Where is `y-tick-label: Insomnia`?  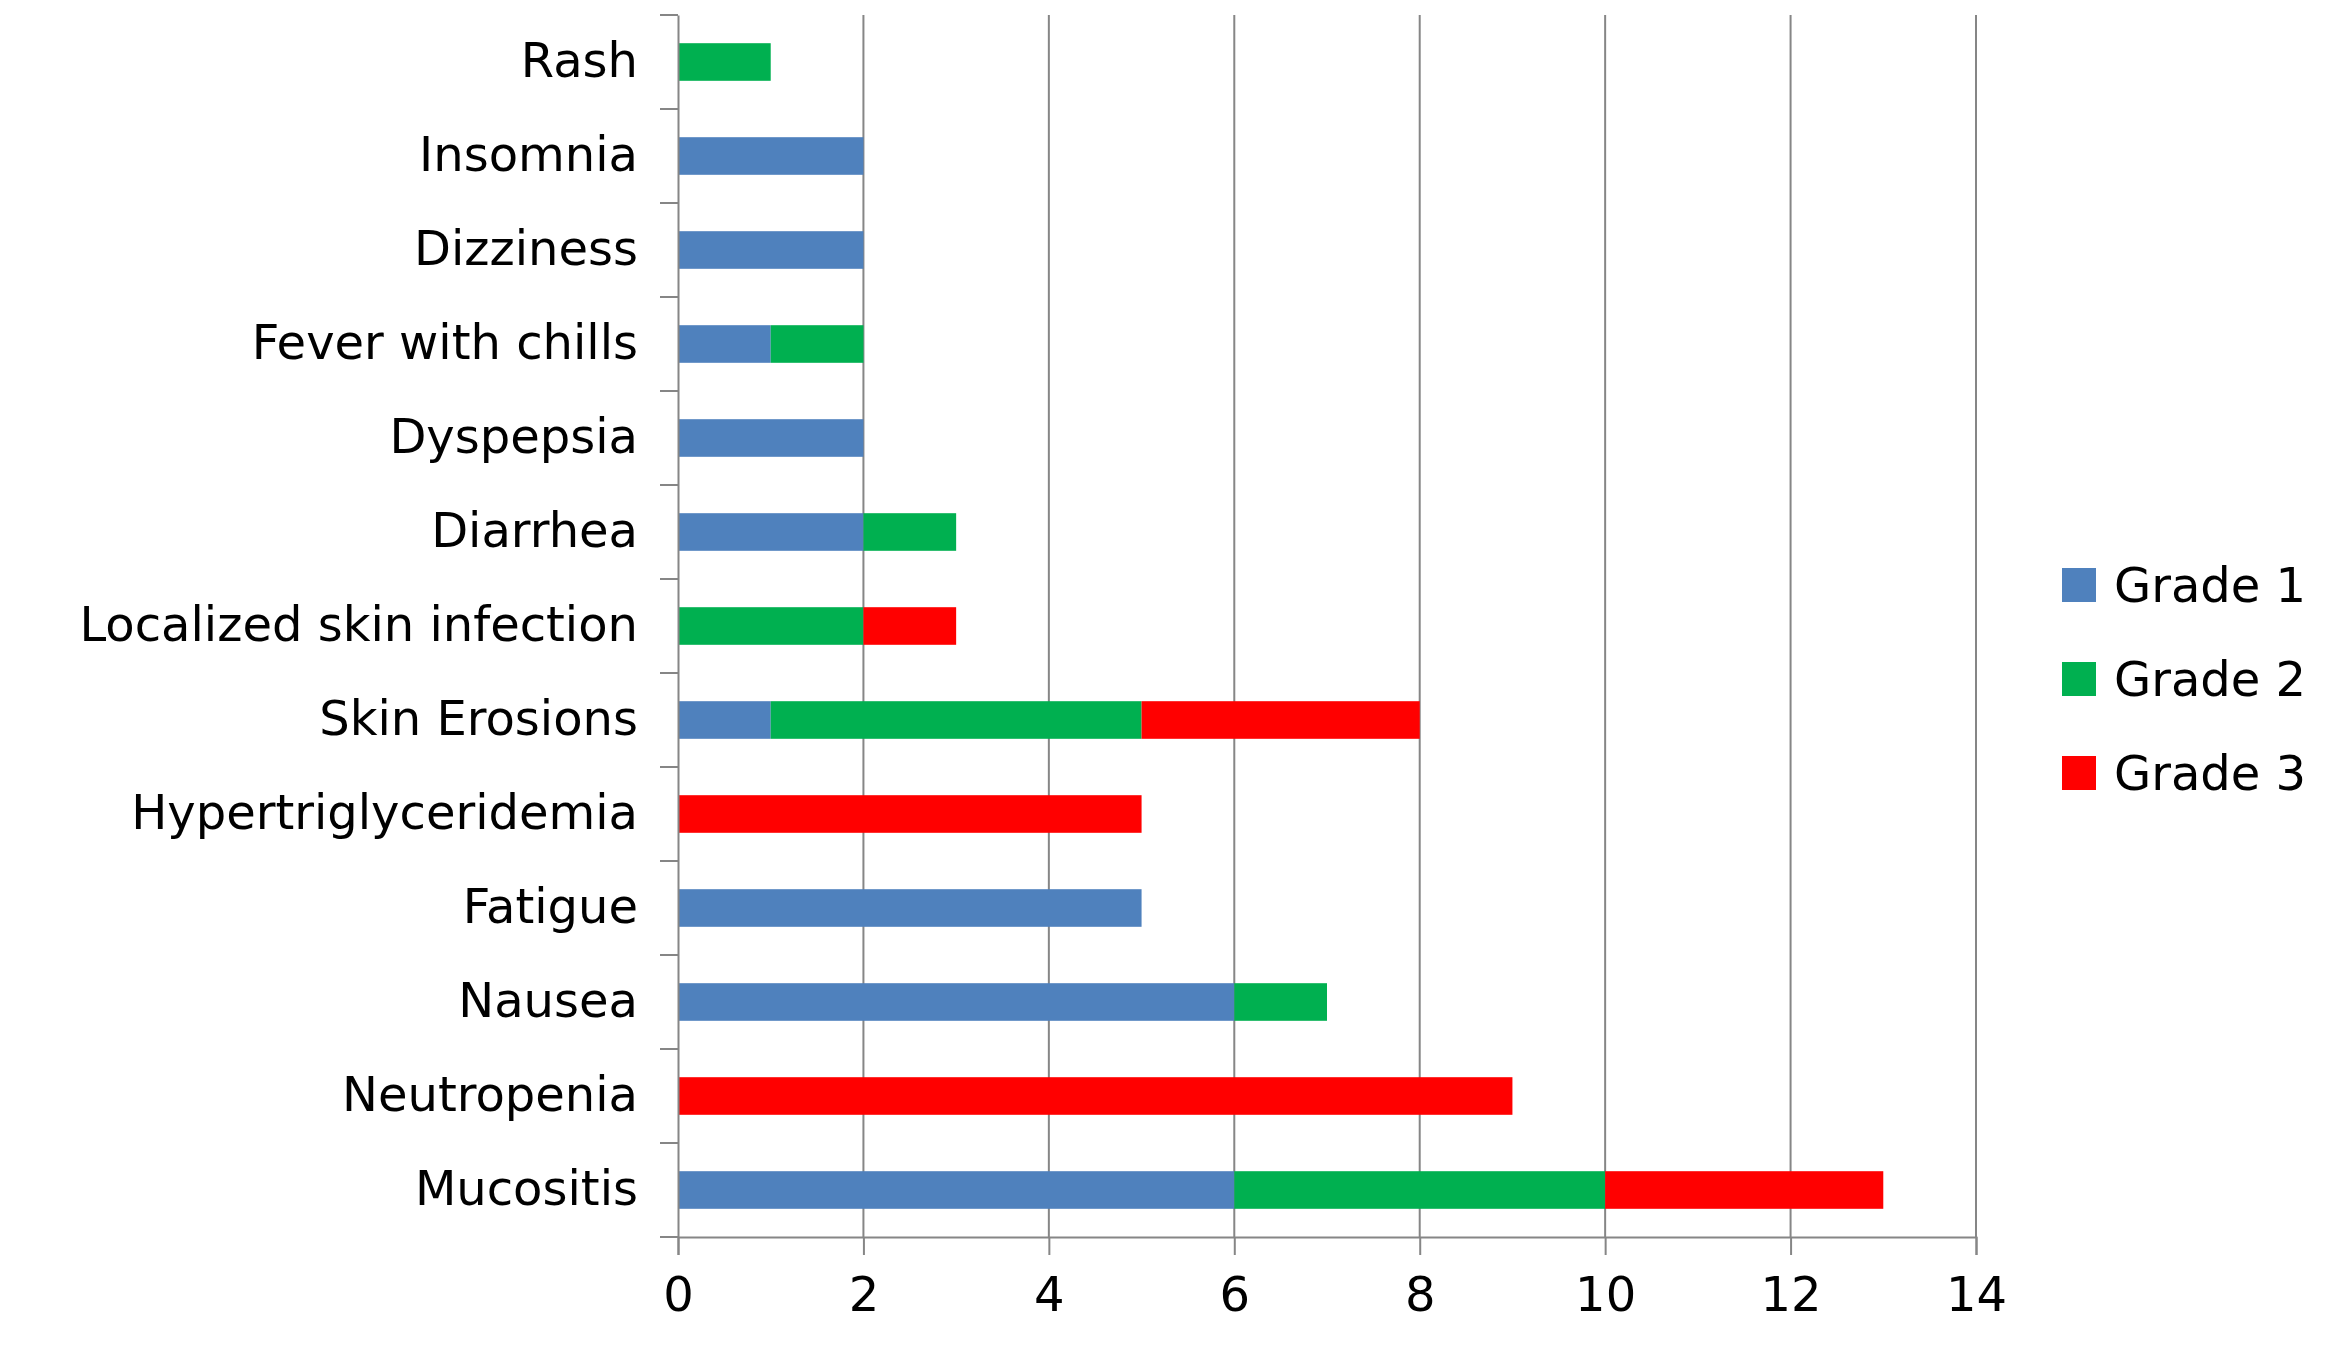 y-tick-label: Insomnia is located at coordinates (528, 154).